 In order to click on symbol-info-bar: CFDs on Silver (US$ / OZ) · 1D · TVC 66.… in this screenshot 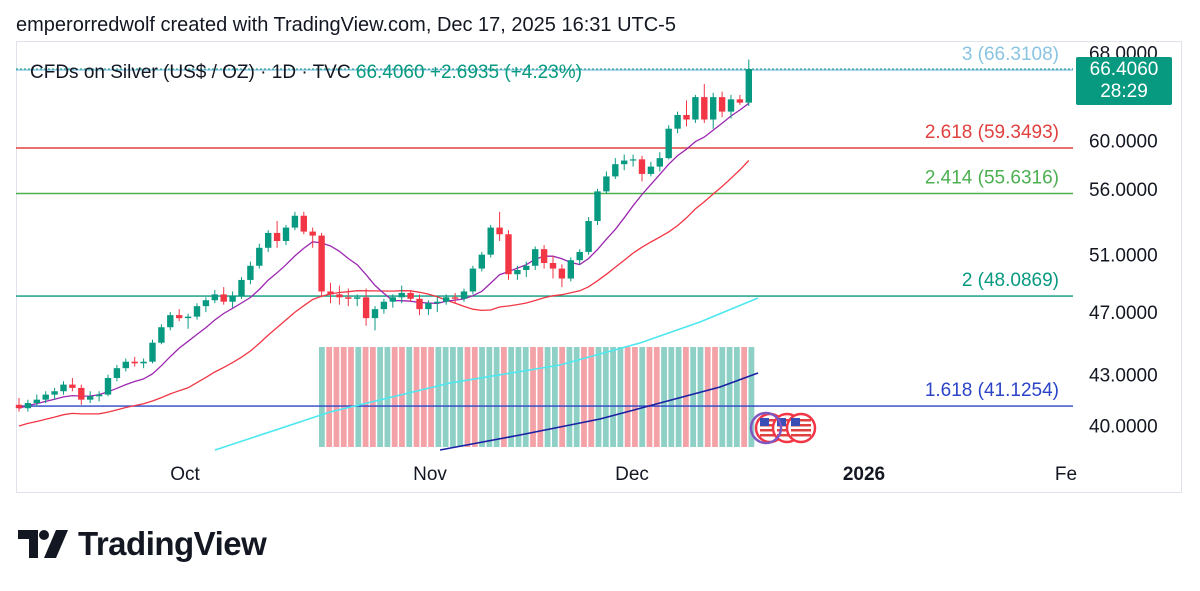, I will do `click(306, 73)`.